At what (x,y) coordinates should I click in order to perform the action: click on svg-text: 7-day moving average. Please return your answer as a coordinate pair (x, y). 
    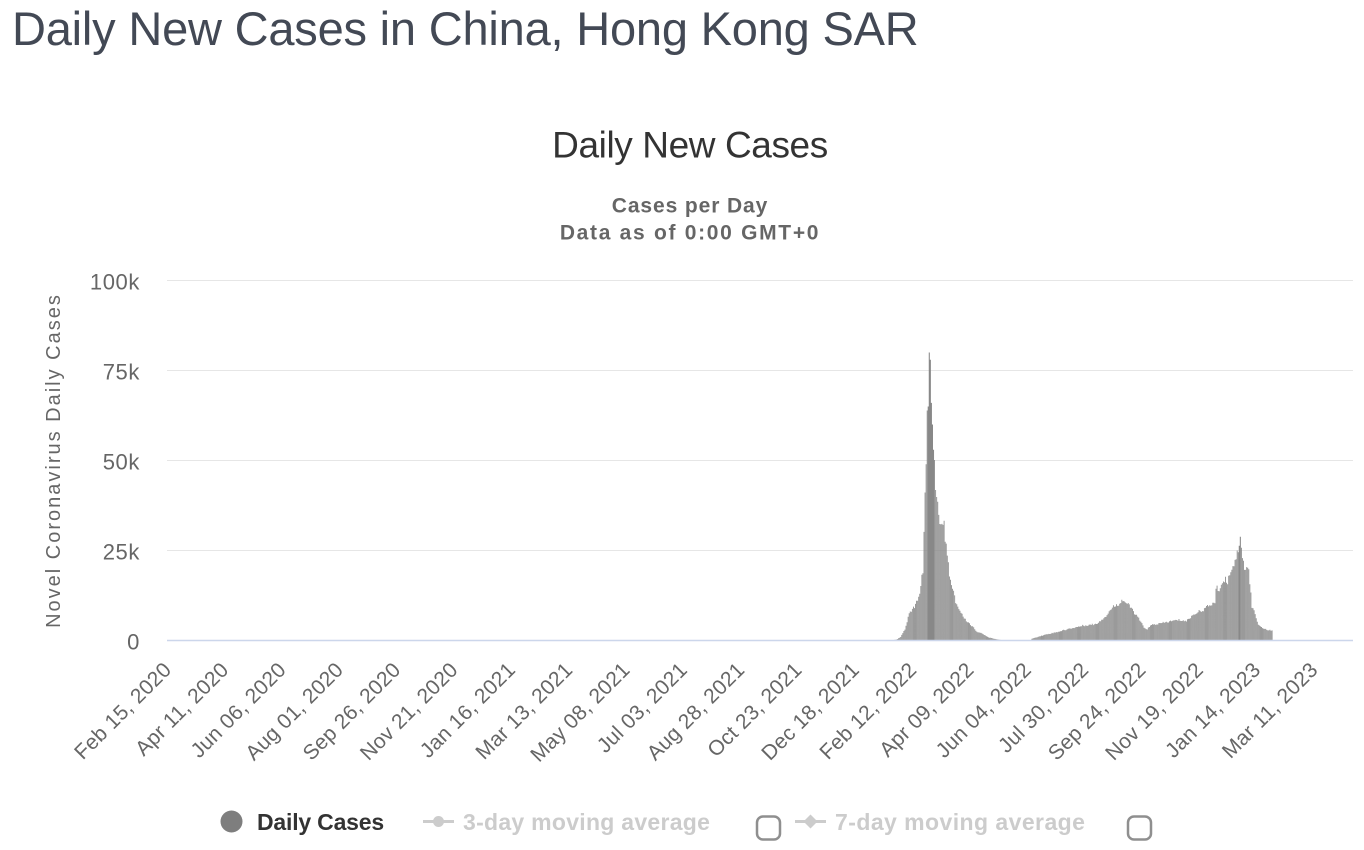
    Looking at the image, I should click on (960, 822).